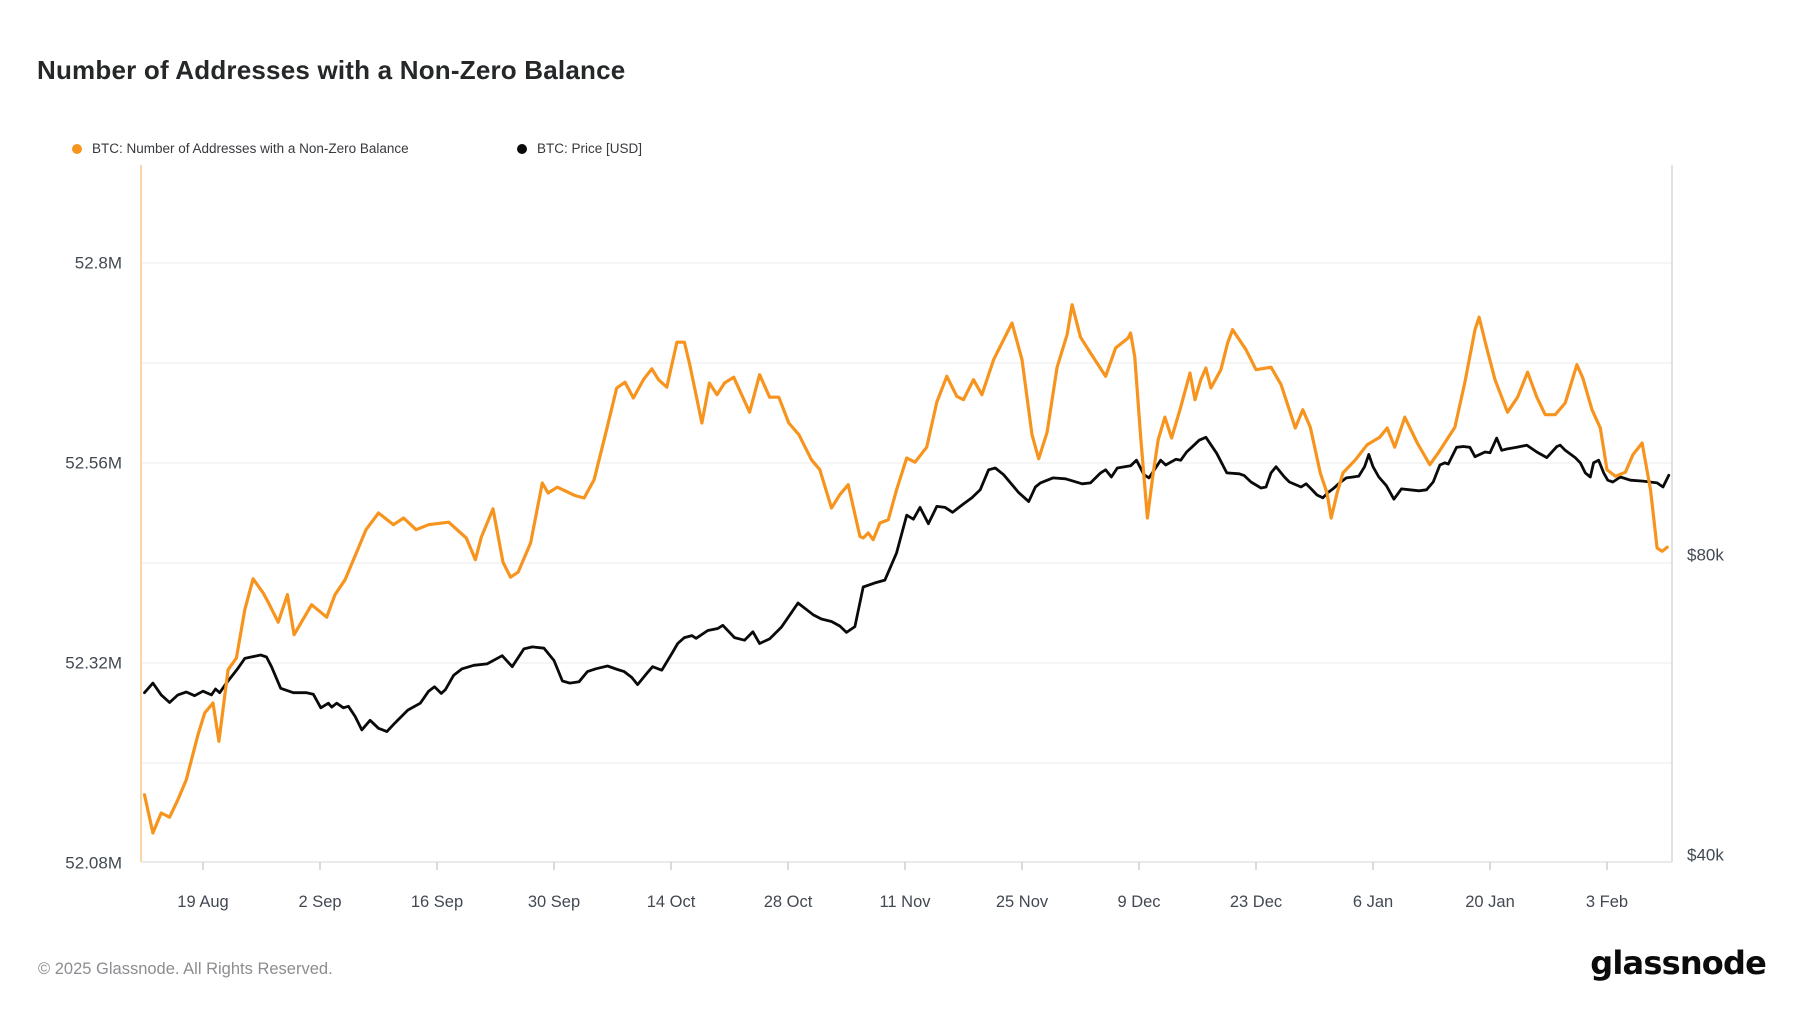  Describe the element at coordinates (93, 863) in the screenshot. I see `y-left-tick-label: 52.08M` at that location.